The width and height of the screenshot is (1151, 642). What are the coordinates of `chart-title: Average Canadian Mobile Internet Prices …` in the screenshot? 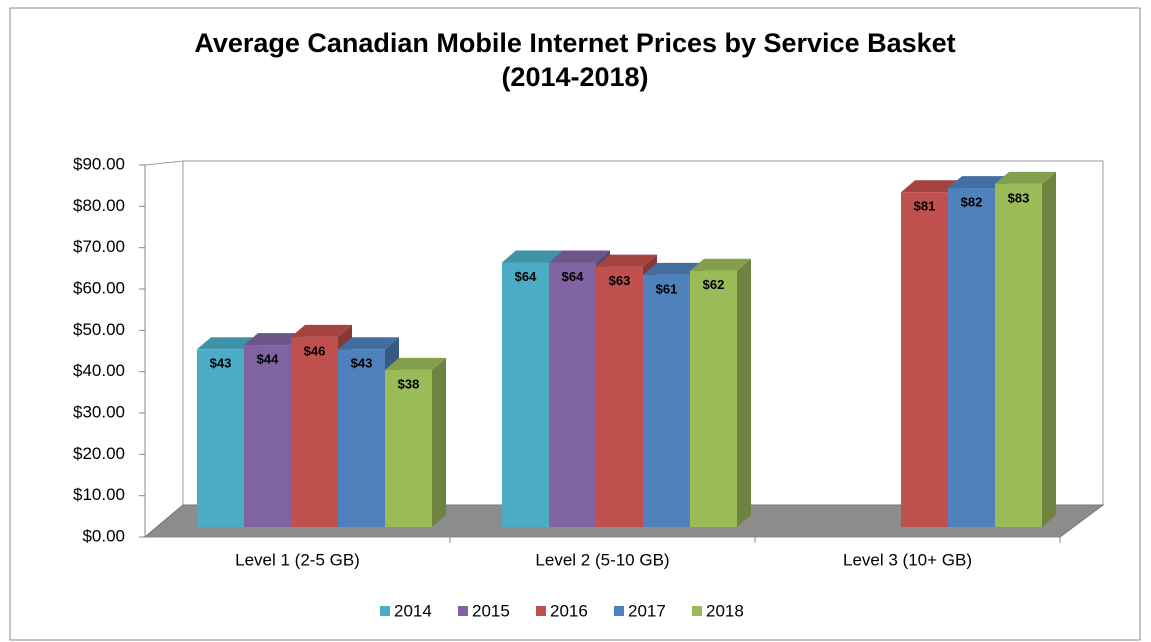 It's located at (575, 60).